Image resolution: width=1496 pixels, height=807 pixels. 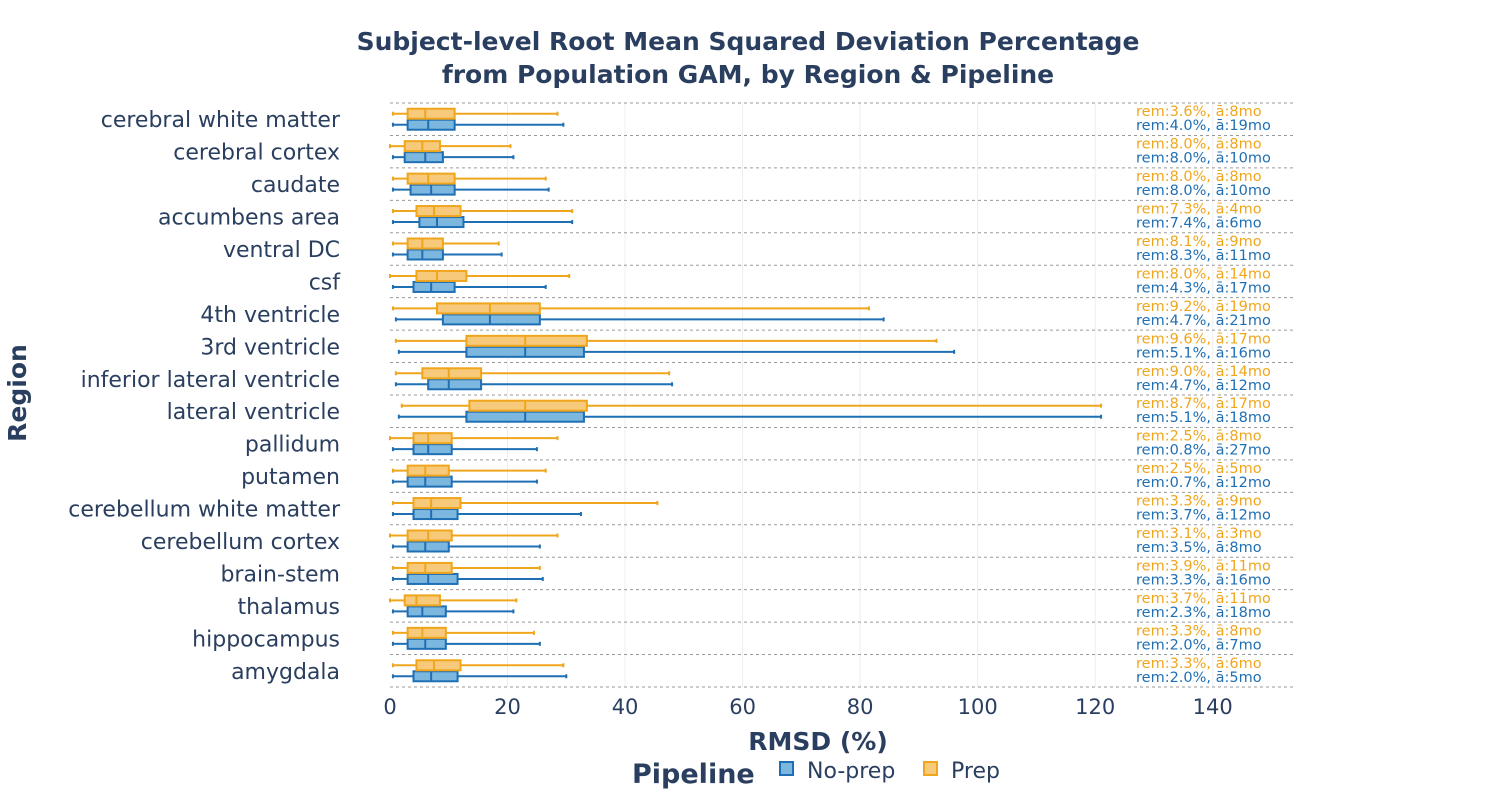 I want to click on box-prep-3rd-ventricle, so click(x=666, y=340).